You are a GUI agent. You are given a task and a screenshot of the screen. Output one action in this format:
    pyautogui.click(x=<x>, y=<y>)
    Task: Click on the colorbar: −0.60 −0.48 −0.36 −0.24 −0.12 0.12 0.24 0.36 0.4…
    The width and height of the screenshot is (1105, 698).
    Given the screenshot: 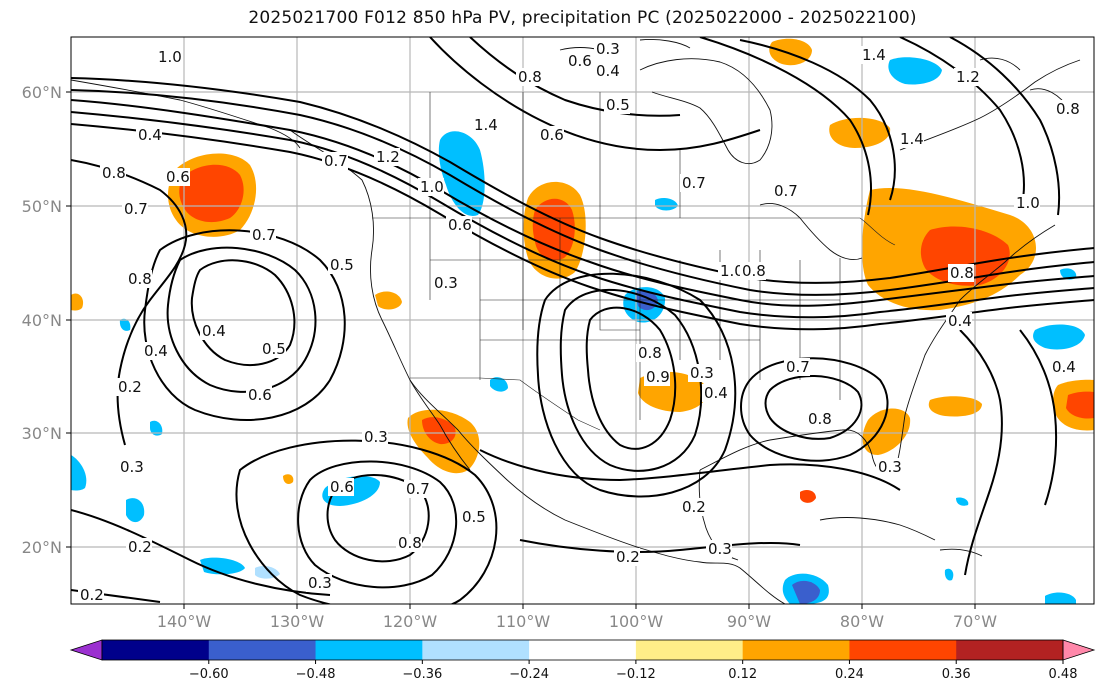 What is the action you would take?
    pyautogui.click(x=582, y=660)
    